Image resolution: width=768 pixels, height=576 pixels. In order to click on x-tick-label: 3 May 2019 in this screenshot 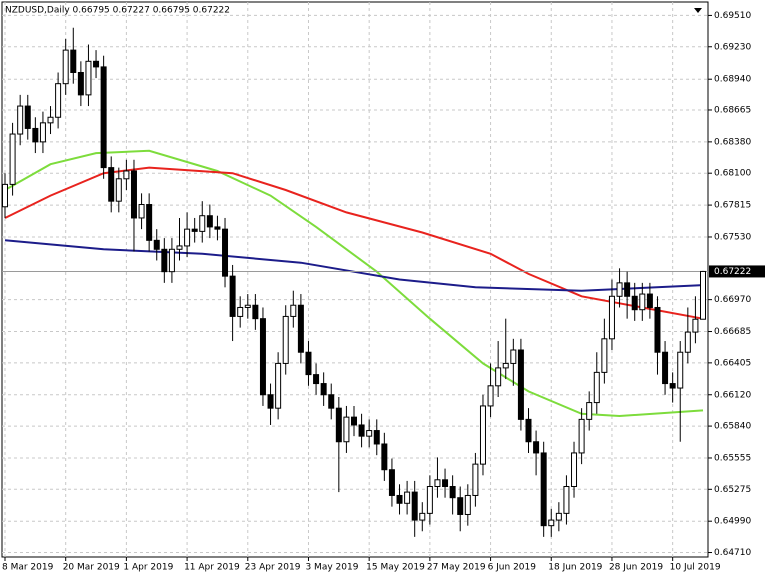, I will do `click(331, 568)`.